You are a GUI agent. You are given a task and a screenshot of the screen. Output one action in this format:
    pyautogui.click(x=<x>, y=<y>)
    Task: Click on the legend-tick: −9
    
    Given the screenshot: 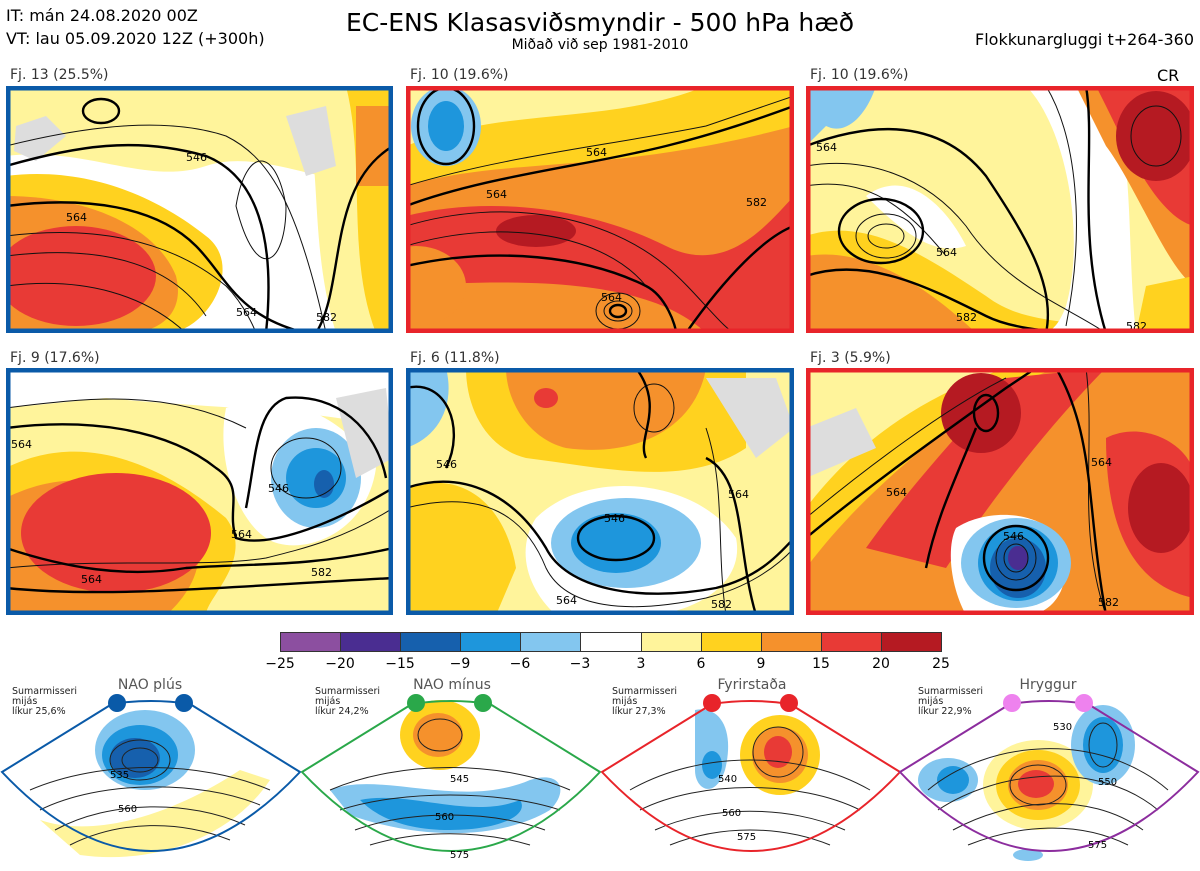 What is the action you would take?
    pyautogui.click(x=460, y=664)
    